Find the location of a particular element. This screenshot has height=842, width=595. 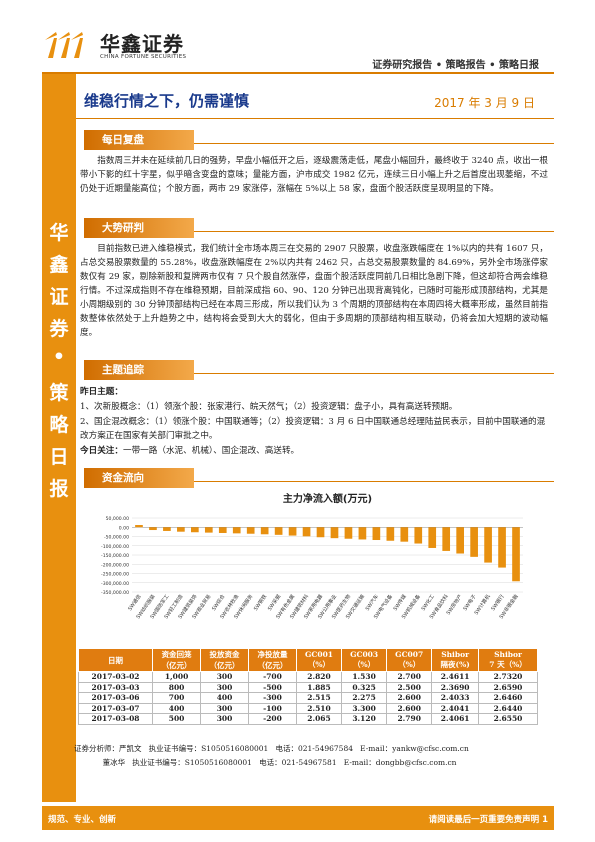

table-cell: 500 is located at coordinates (177, 719).